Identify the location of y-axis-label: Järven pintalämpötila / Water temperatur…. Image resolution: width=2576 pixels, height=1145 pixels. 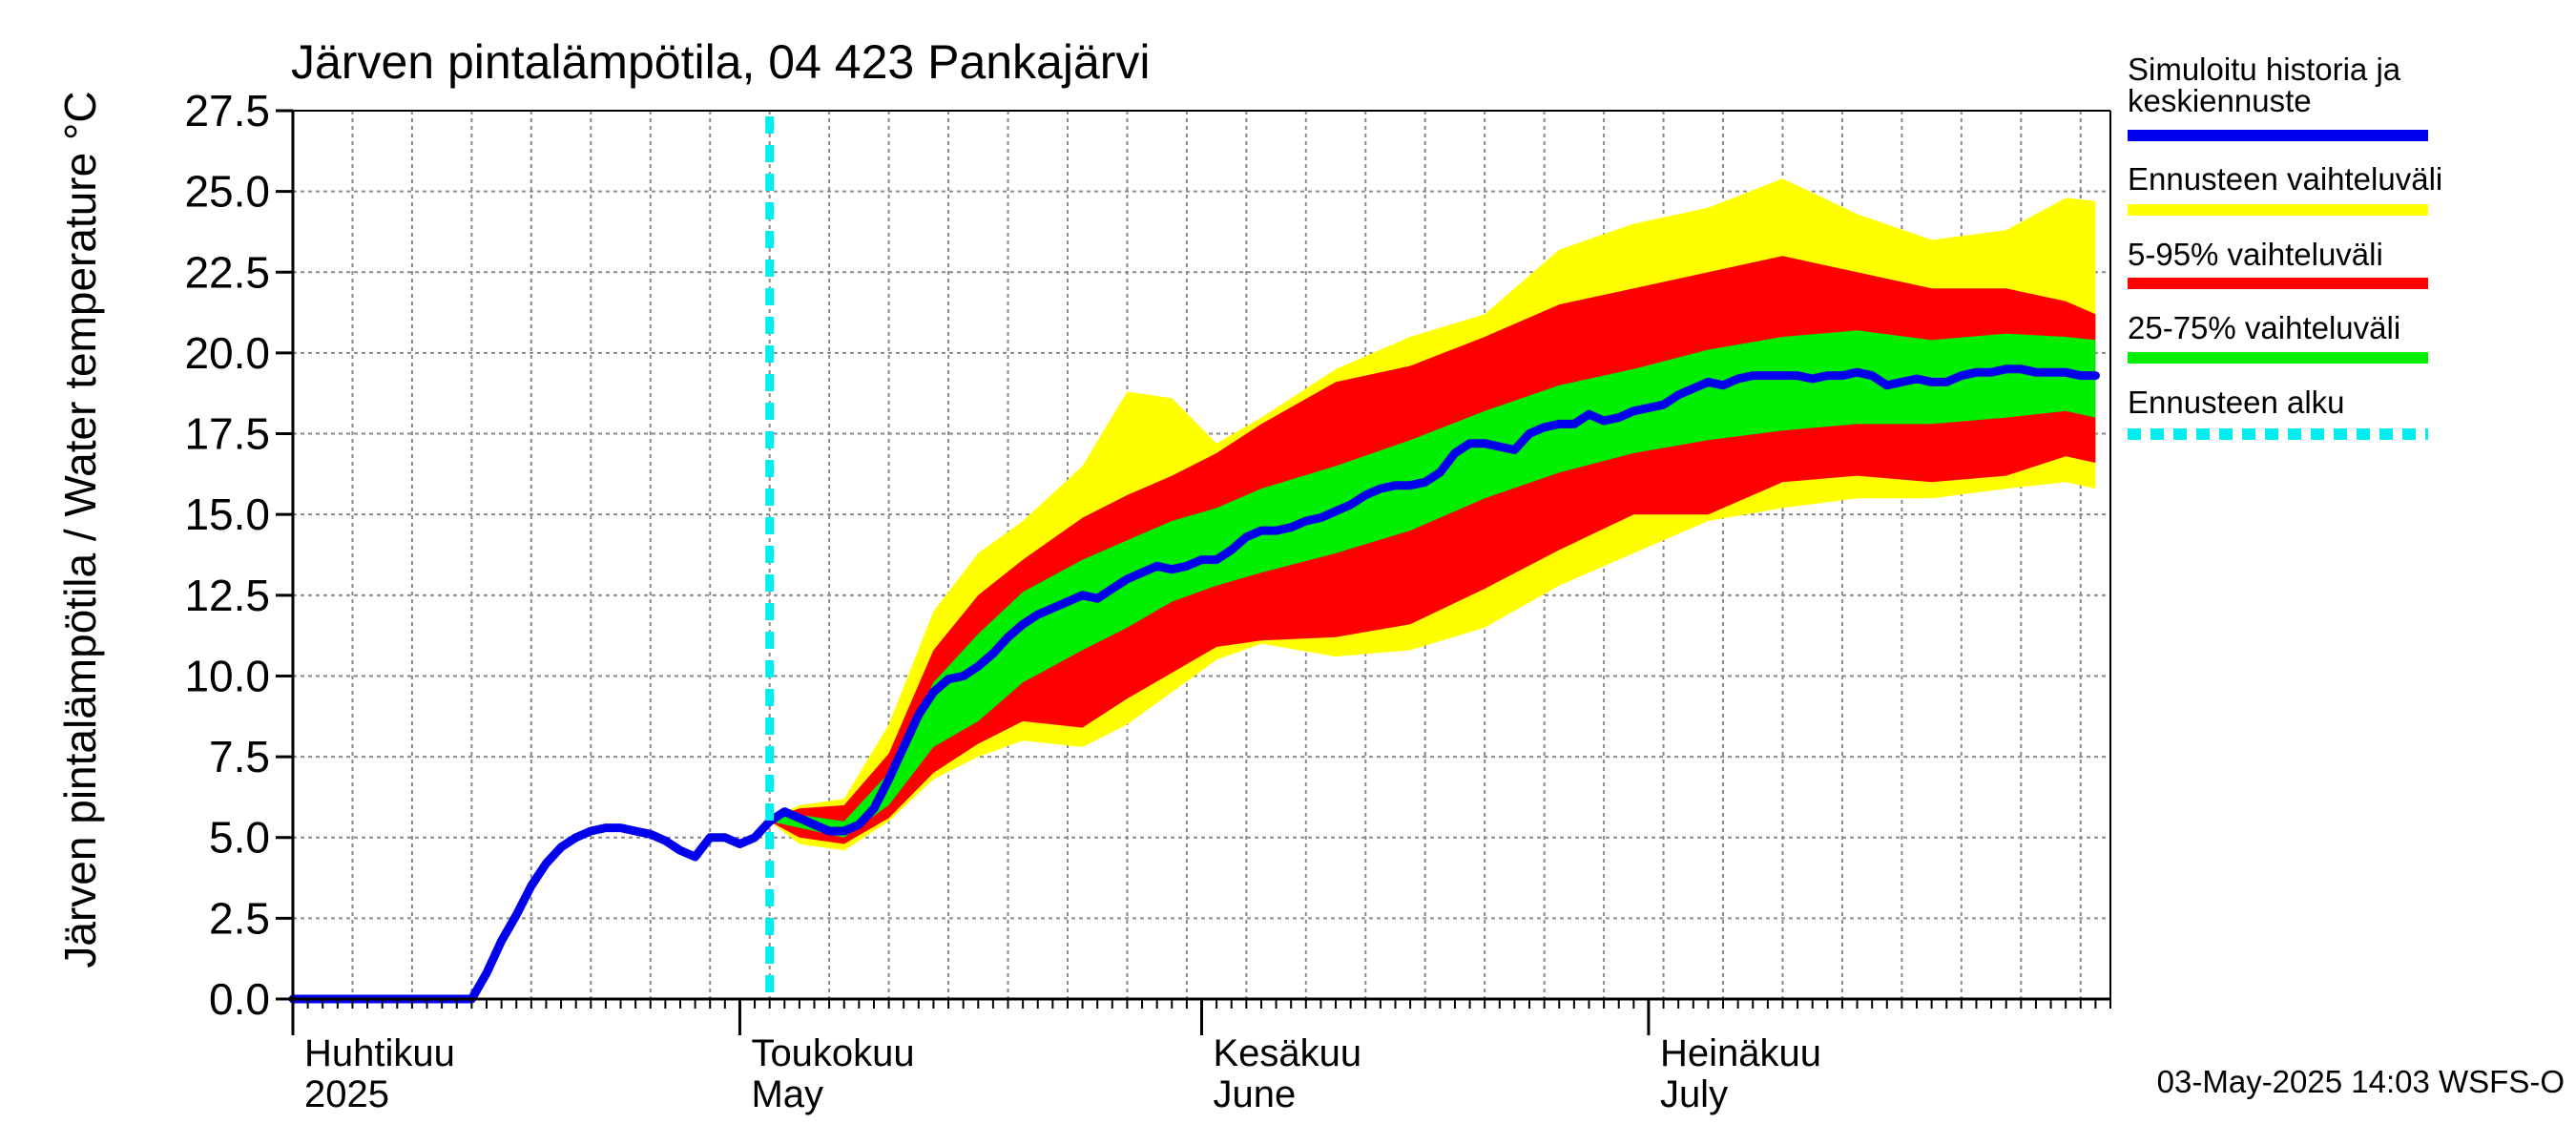
(80, 529).